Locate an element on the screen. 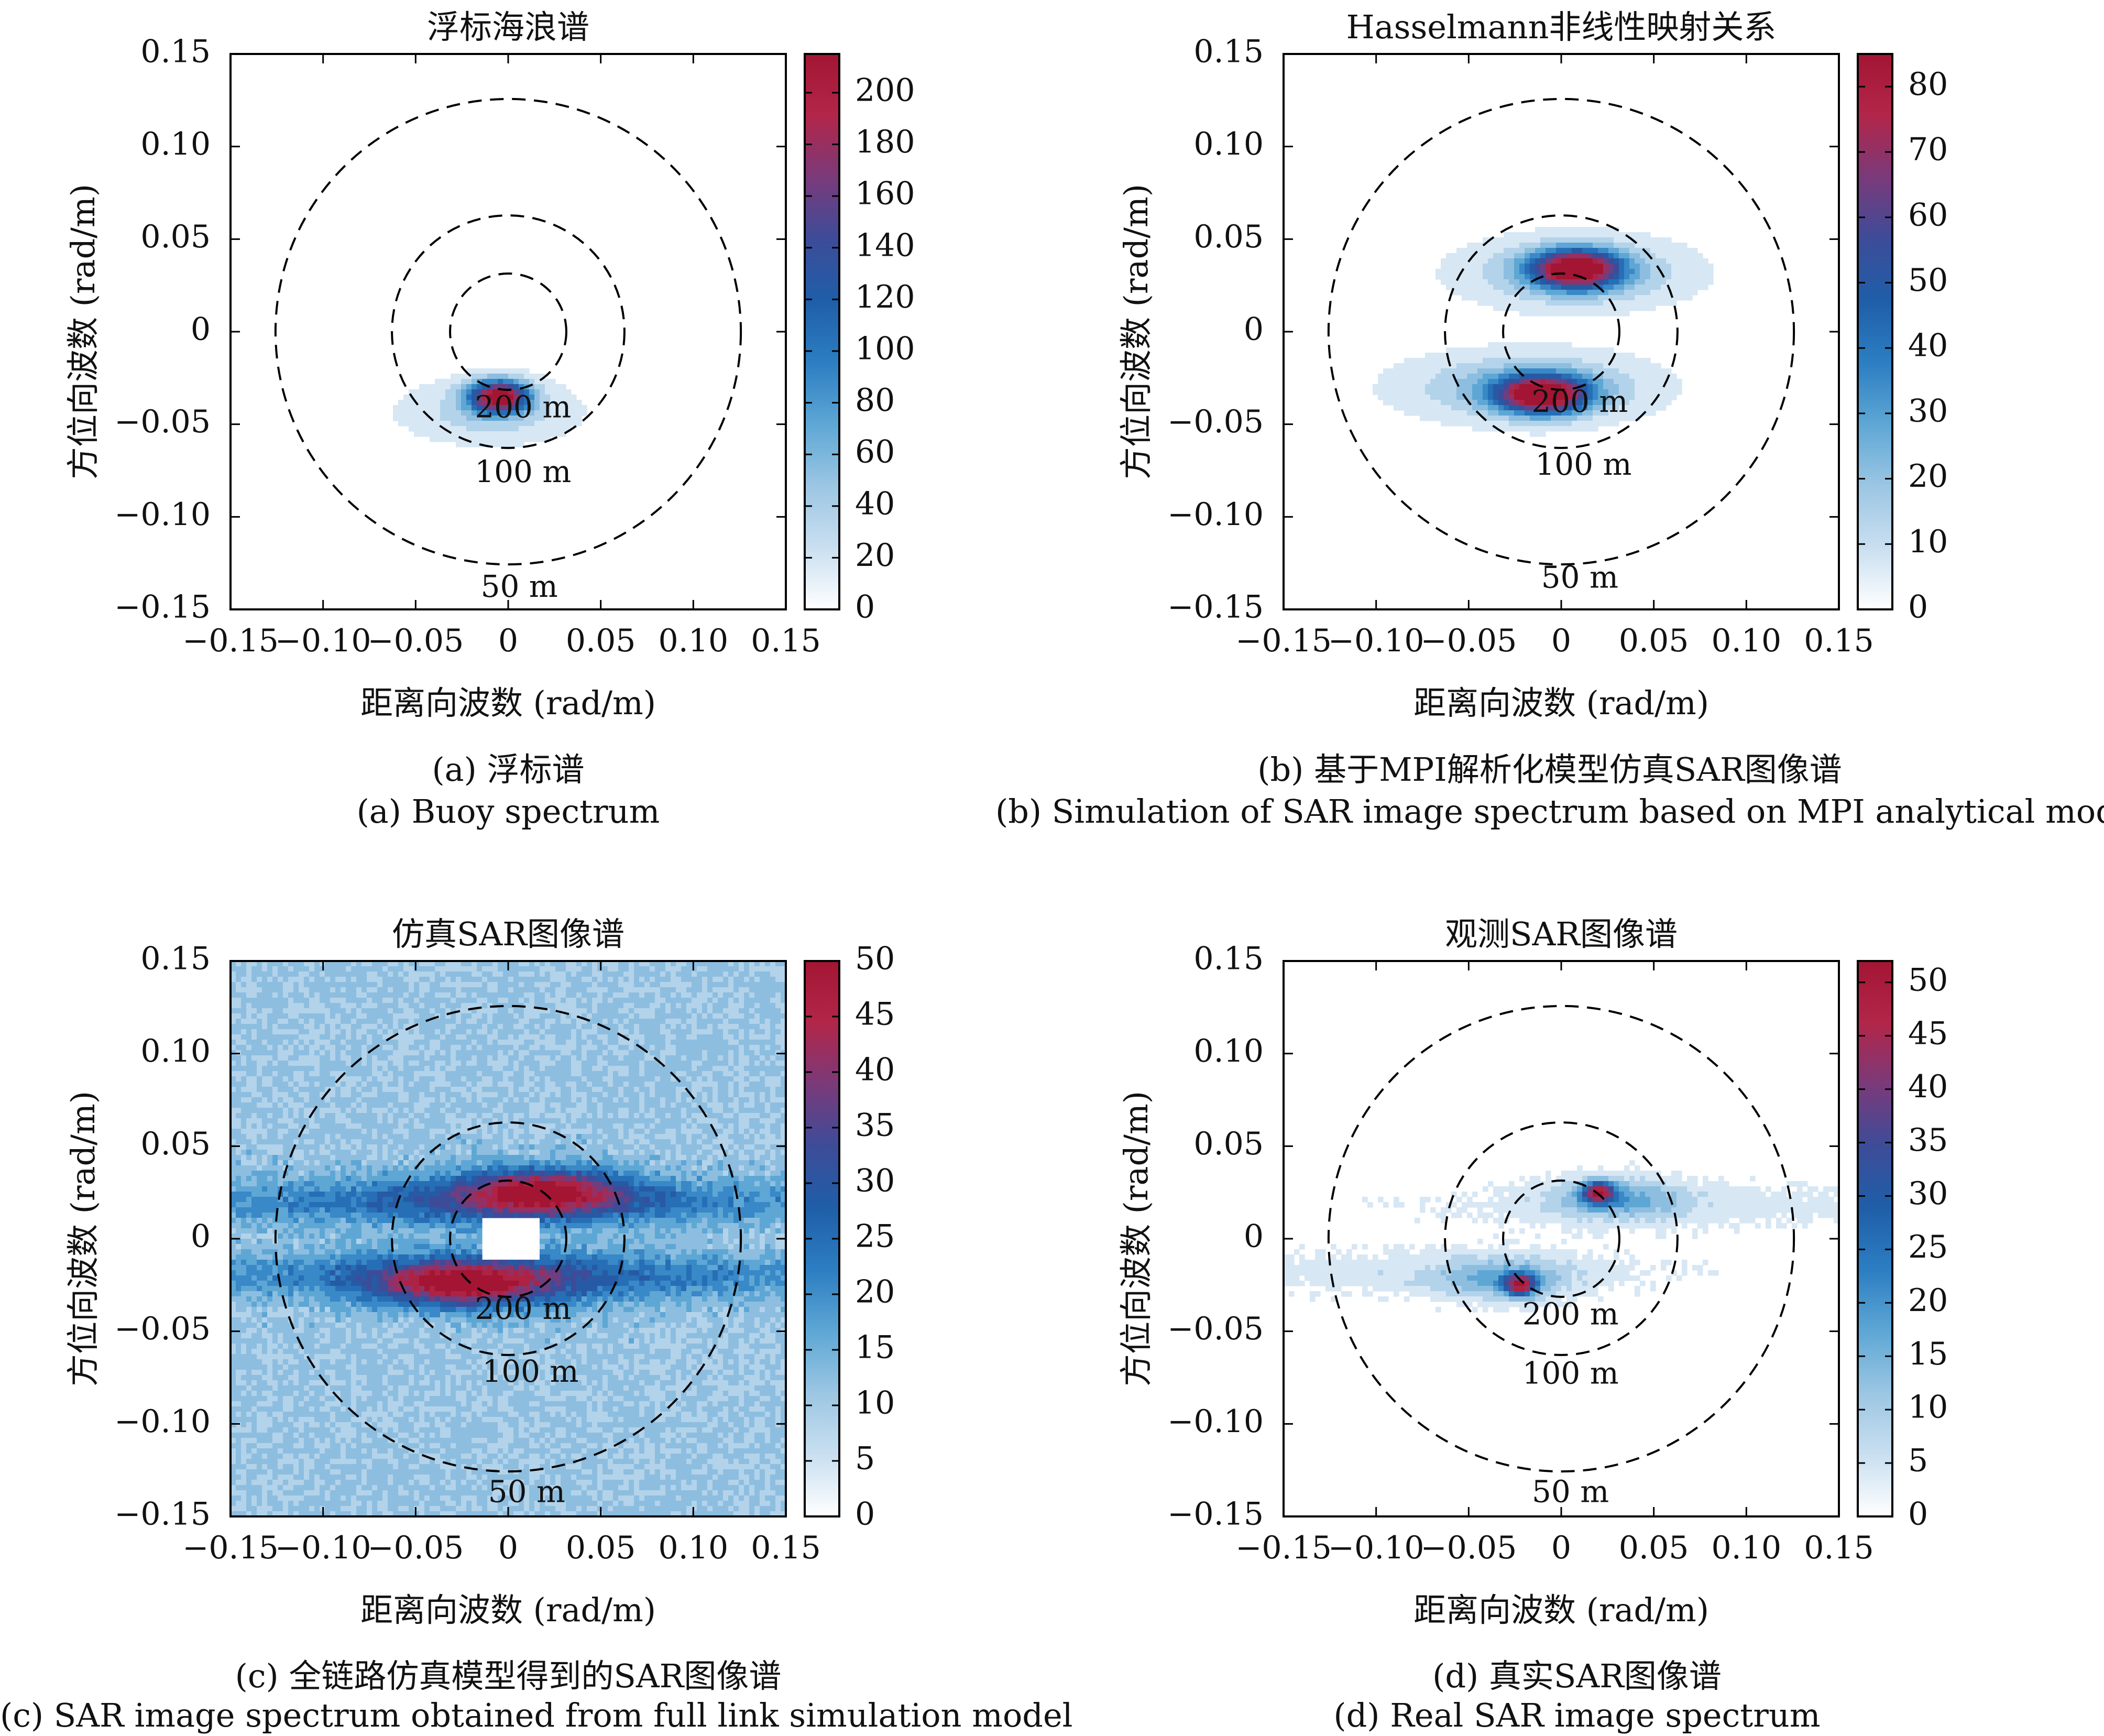 Image resolution: width=2104 pixels, height=1736 pixels. colorbar-tick-label: 60 is located at coordinates (1928, 214).